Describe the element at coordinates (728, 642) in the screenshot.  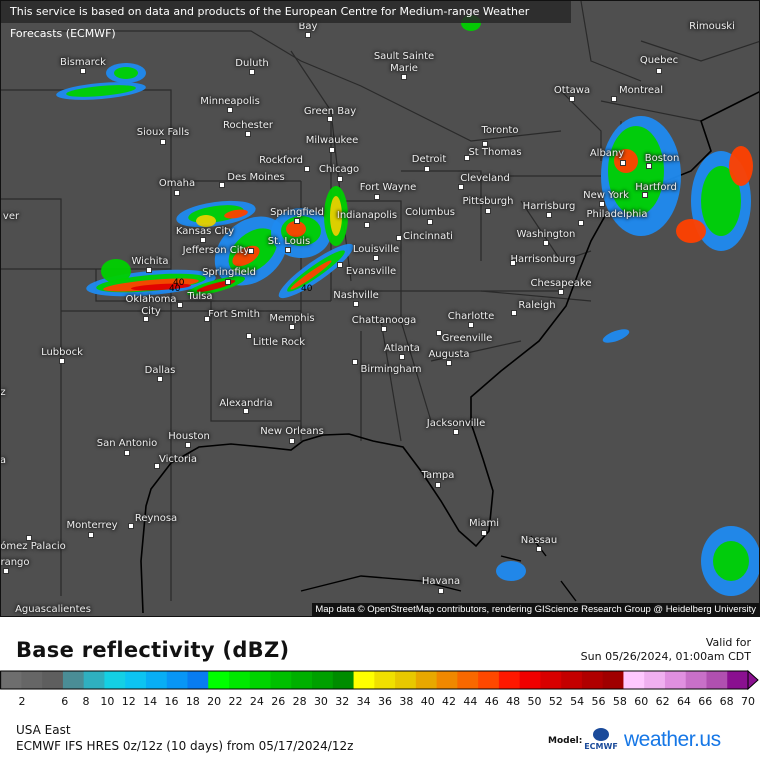
I see `valid-label: Valid for` at that location.